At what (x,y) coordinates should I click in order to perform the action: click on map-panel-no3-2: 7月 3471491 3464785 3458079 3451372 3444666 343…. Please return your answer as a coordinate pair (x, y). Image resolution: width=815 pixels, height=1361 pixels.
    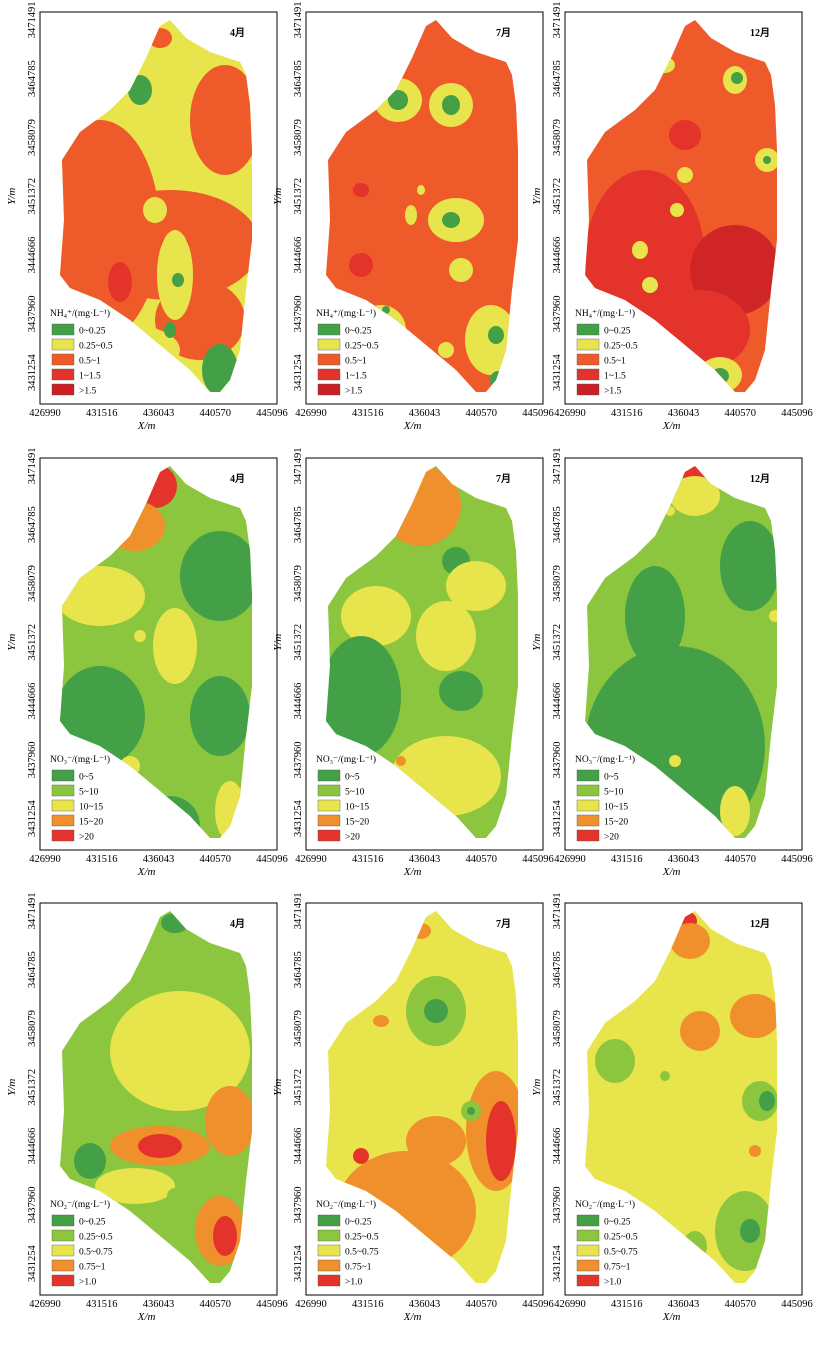
    Looking at the image, I should click on (413, 662).